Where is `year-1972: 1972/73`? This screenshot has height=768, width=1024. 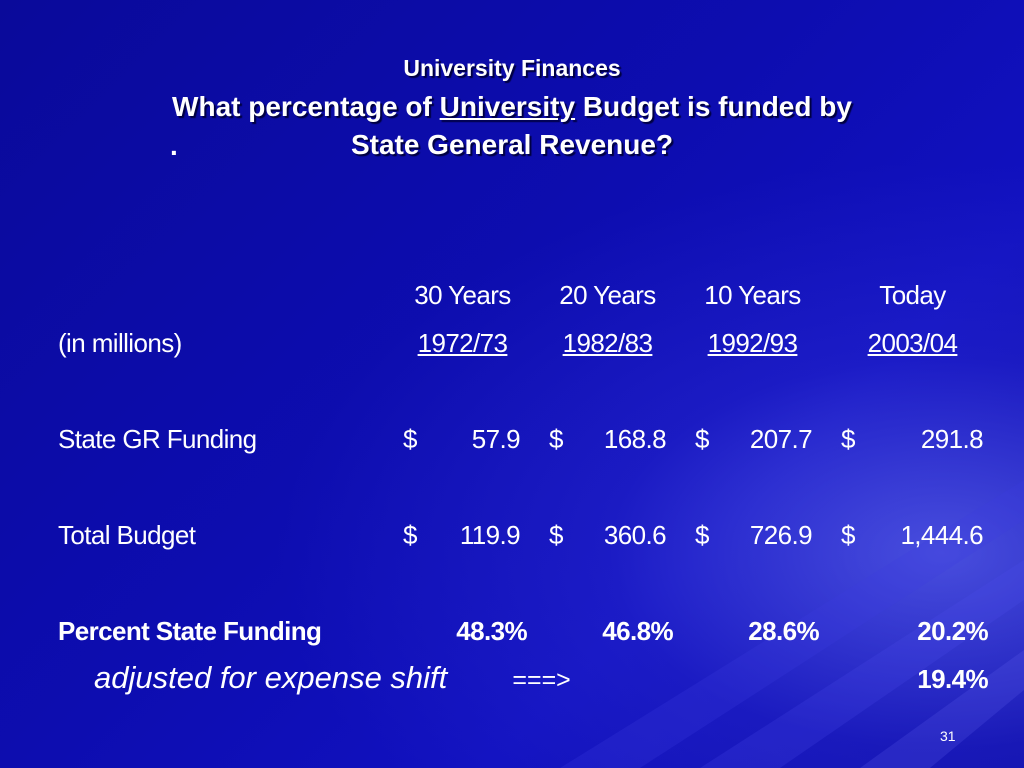
year-1972: 1972/73 is located at coordinates (462, 343).